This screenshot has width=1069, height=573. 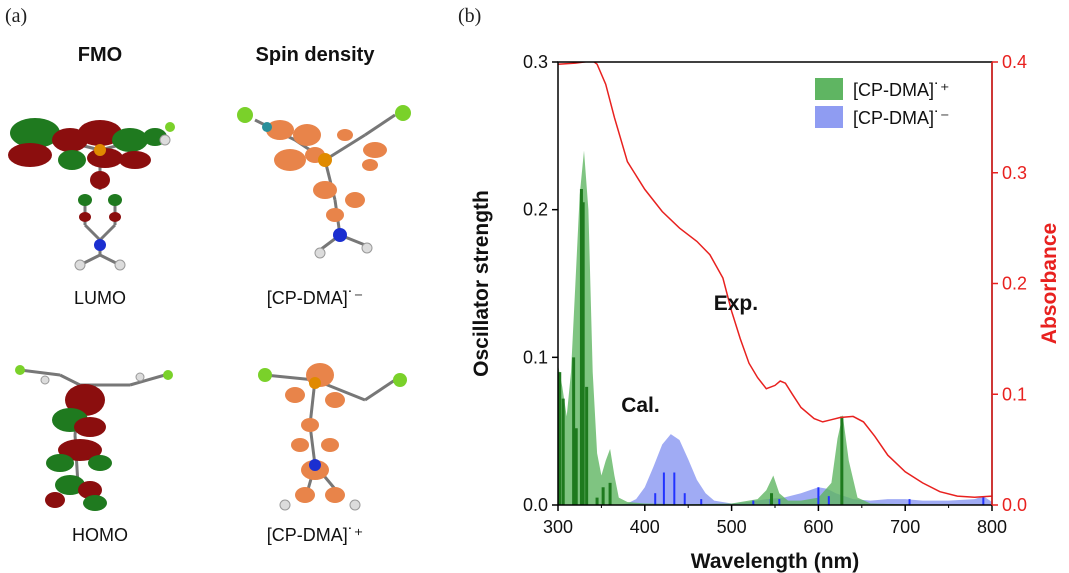 What do you see at coordinates (1049, 283) in the screenshot?
I see `y-axis-label-right: Absorbance` at bounding box center [1049, 283].